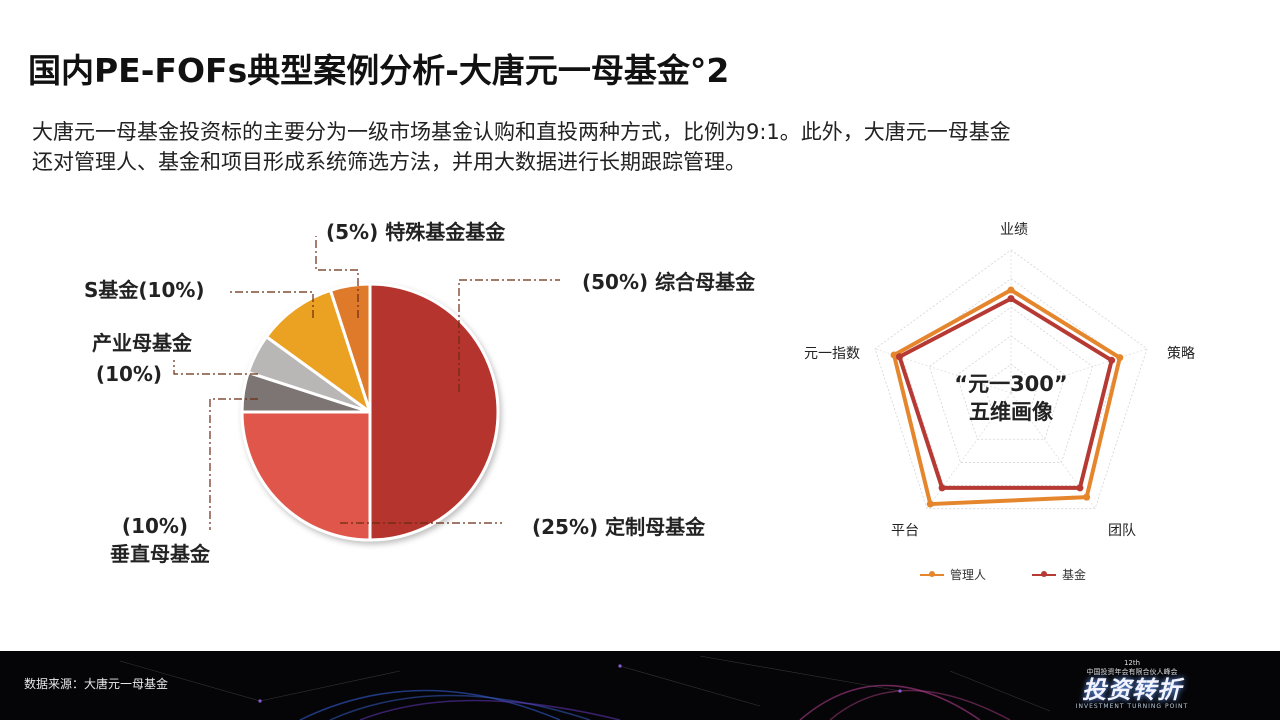 This screenshot has height=720, width=1280. What do you see at coordinates (932, 573) in the screenshot?
I see `legend-swatch-manager` at bounding box center [932, 573].